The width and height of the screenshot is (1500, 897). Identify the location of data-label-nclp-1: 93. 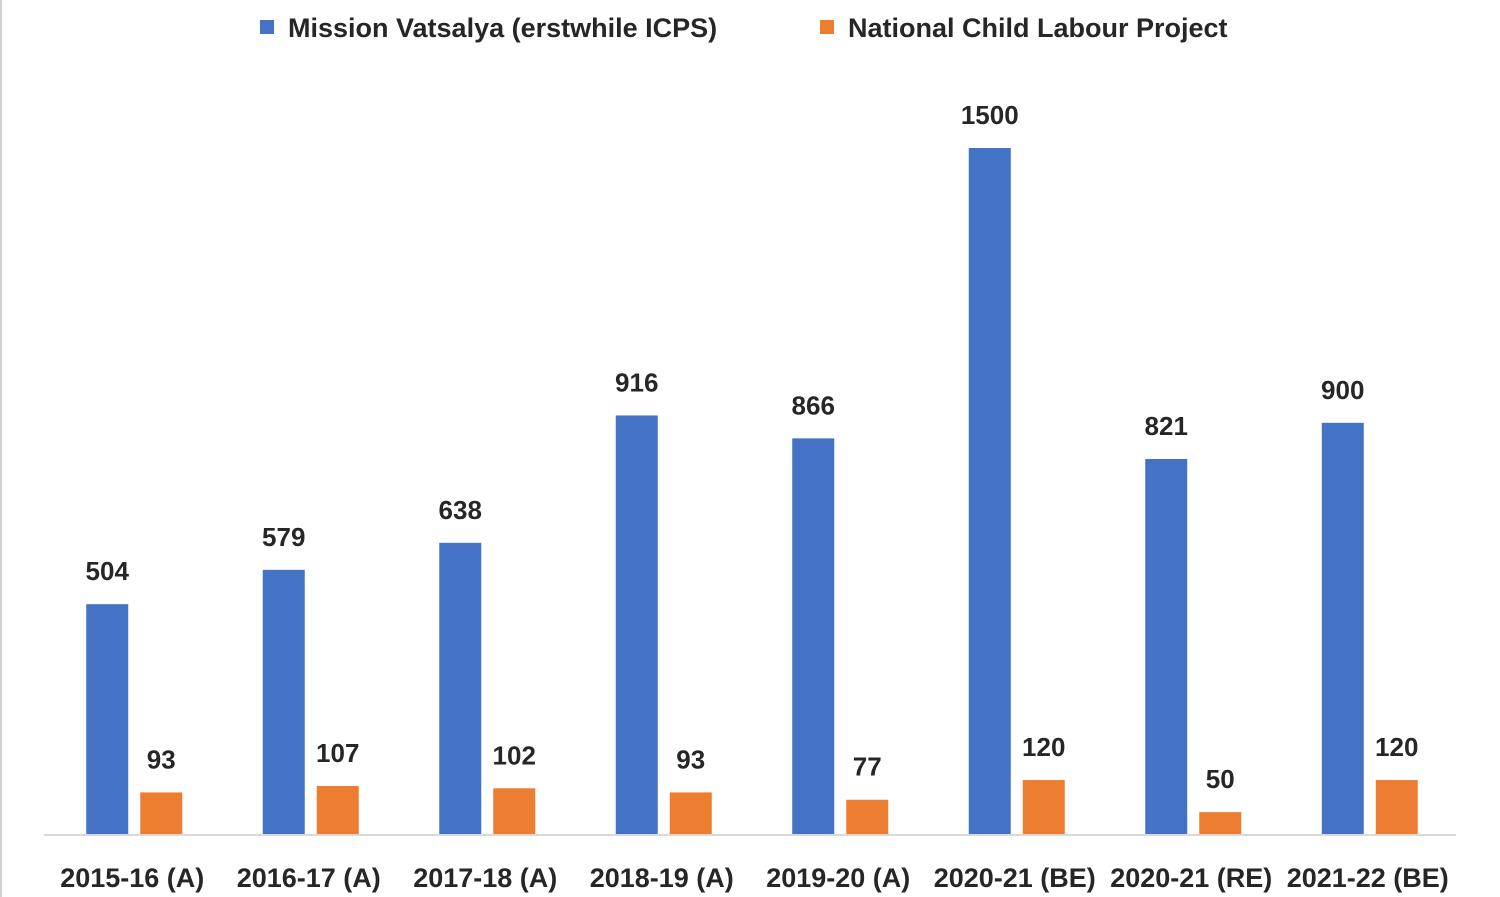
(161, 759).